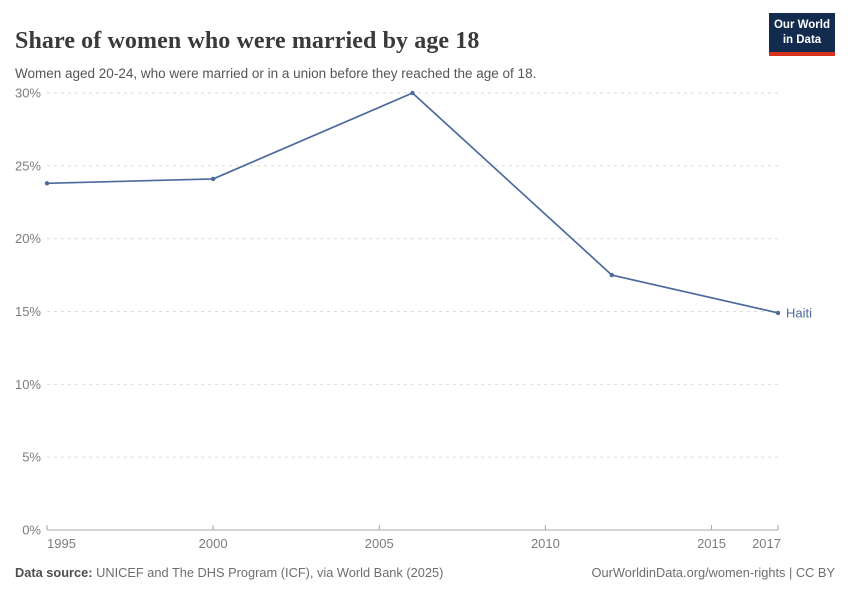  Describe the element at coordinates (28, 384) in the screenshot. I see `y-tick-label-10pct: 10%` at that location.